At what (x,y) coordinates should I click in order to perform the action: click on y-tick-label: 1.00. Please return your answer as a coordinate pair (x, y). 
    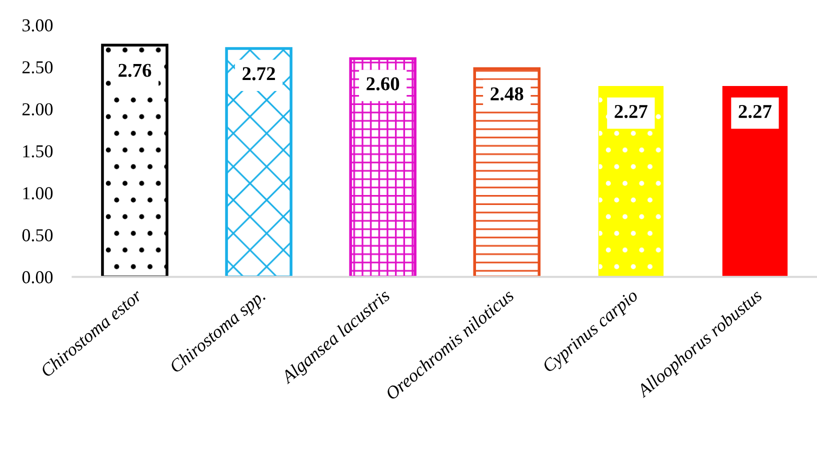
    Looking at the image, I should click on (38, 193).